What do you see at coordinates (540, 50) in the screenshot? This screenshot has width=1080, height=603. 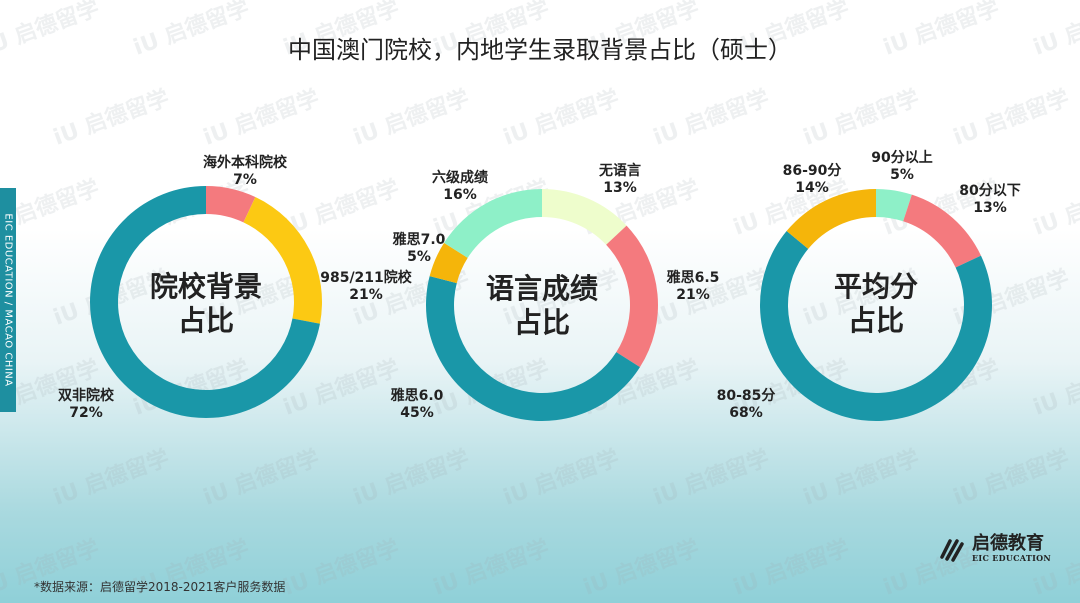 I see `page-title: 中国澳门院校，内地学生录取背景占比（硕士）` at bounding box center [540, 50].